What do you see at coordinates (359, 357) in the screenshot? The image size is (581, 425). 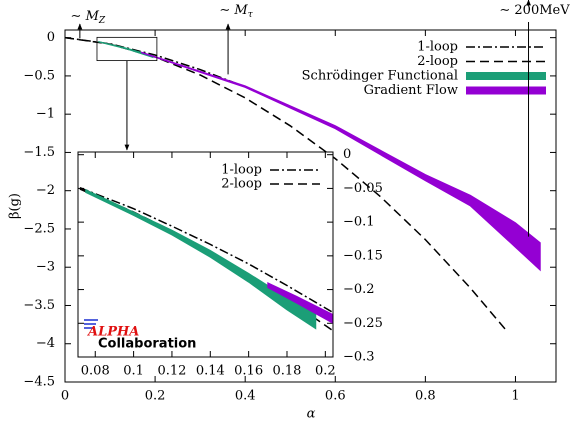 I see `y-tick-label: −0.3` at bounding box center [359, 357].